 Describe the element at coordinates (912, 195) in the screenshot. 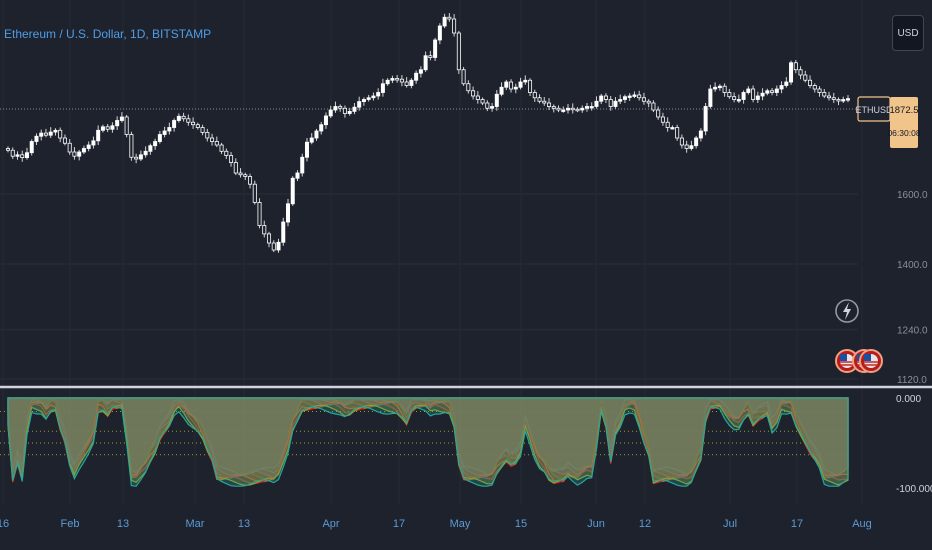

I see `price-tick-label: 1600.0` at that location.